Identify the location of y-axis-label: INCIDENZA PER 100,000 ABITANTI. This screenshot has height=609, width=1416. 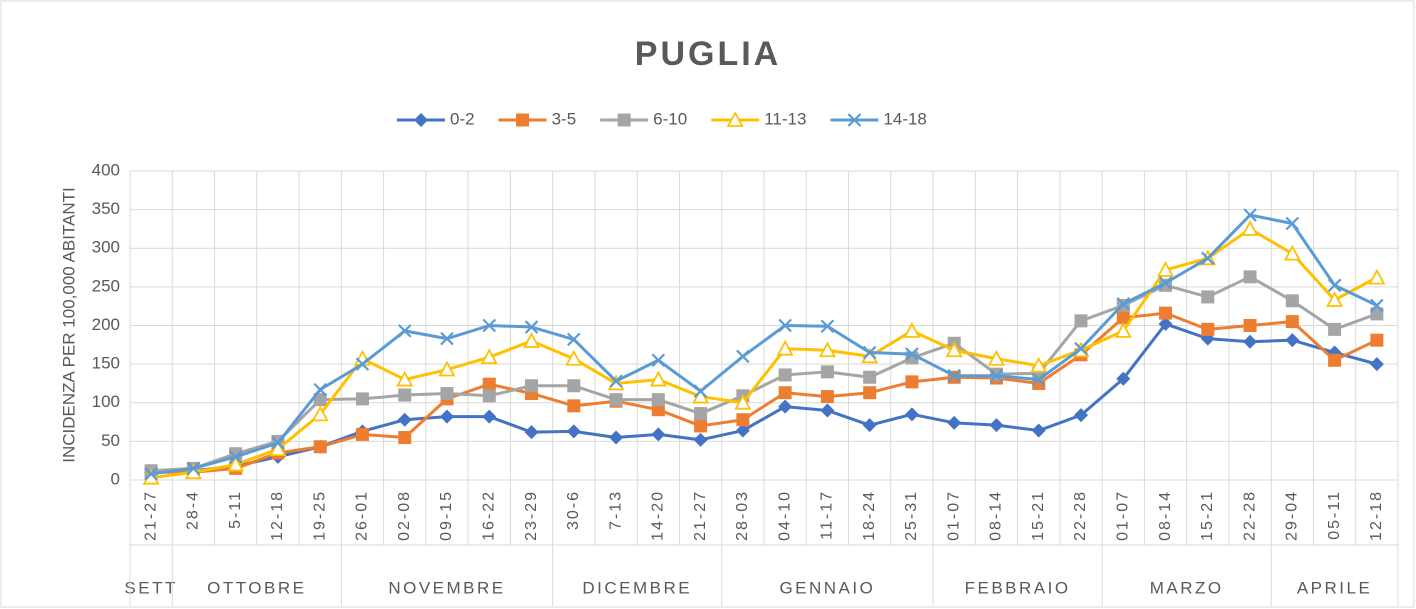
(68, 325).